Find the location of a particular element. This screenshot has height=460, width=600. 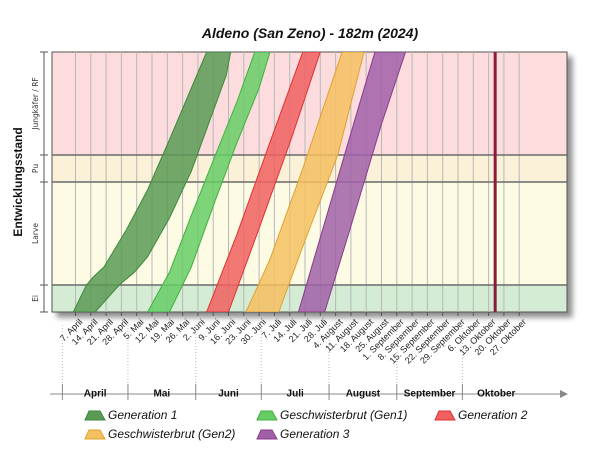

month-label: Juni is located at coordinates (228, 394).